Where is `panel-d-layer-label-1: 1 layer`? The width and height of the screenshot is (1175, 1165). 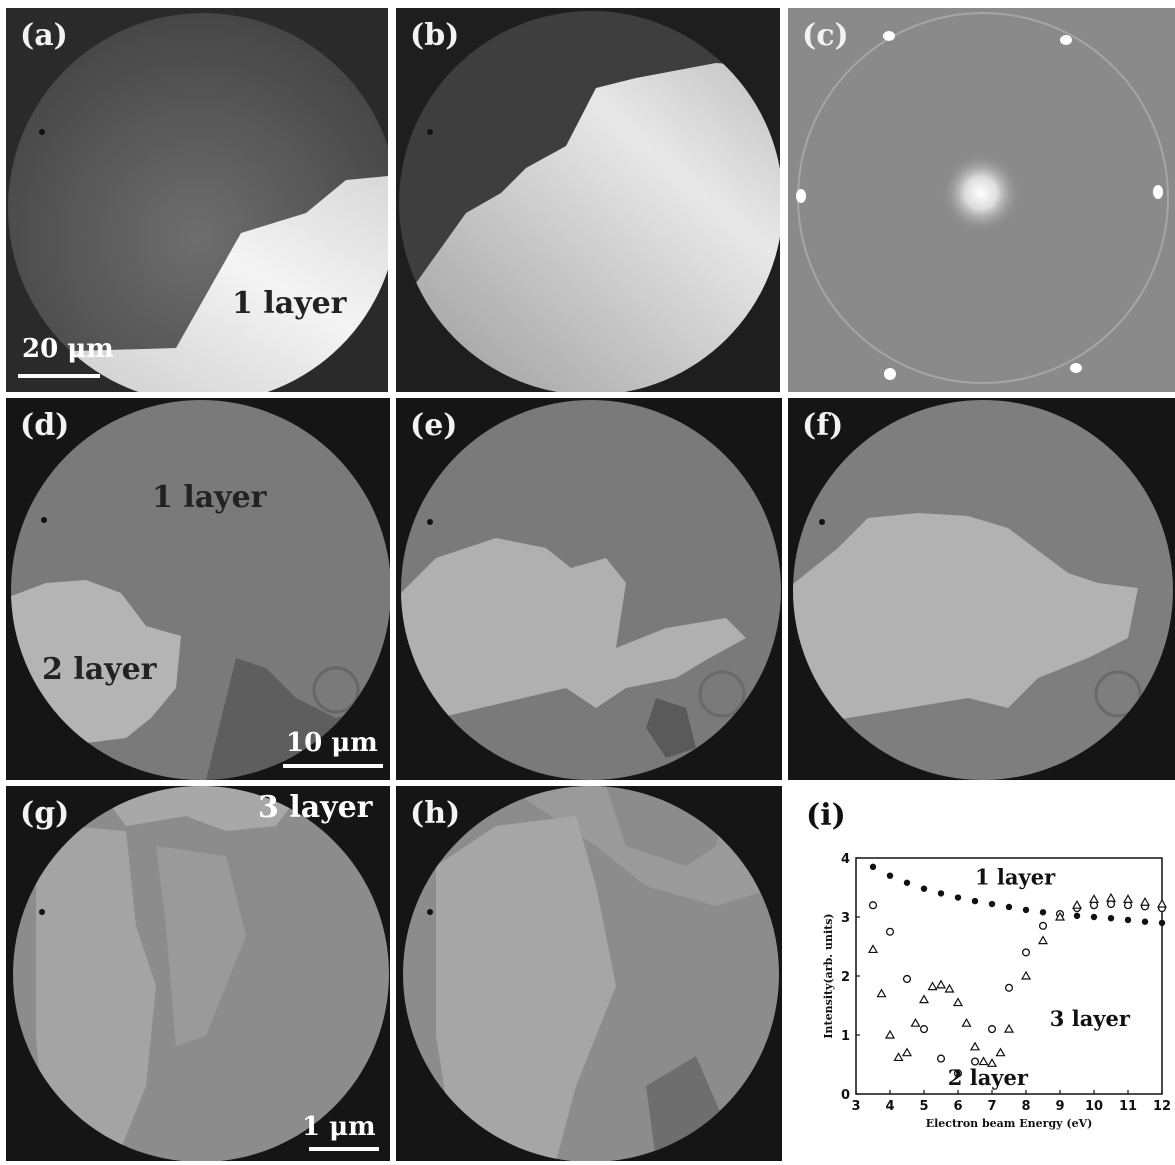 panel-d-layer-label-1: 1 layer is located at coordinates (209, 497).